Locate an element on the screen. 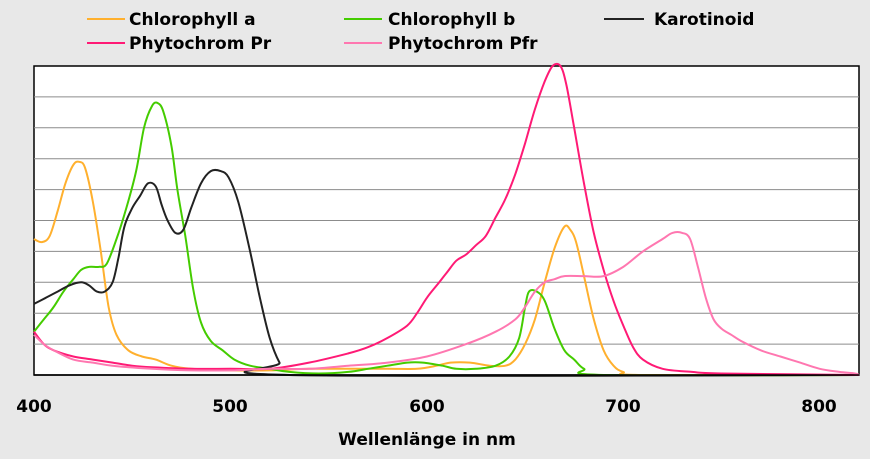 The height and width of the screenshot is (459, 870). legend-label-phytochrom-pfr: Phytochrom Pfr is located at coordinates (463, 44).